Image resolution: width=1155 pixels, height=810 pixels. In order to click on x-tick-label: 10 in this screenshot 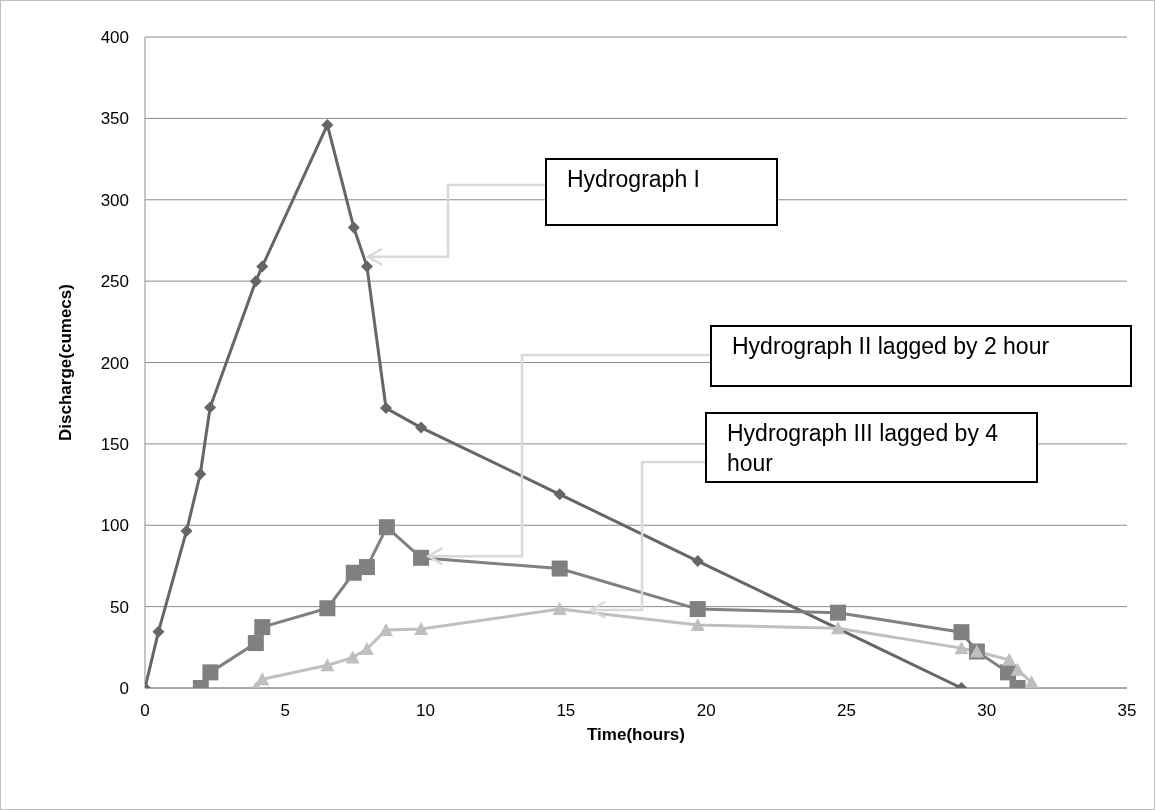, I will do `click(426, 711)`.